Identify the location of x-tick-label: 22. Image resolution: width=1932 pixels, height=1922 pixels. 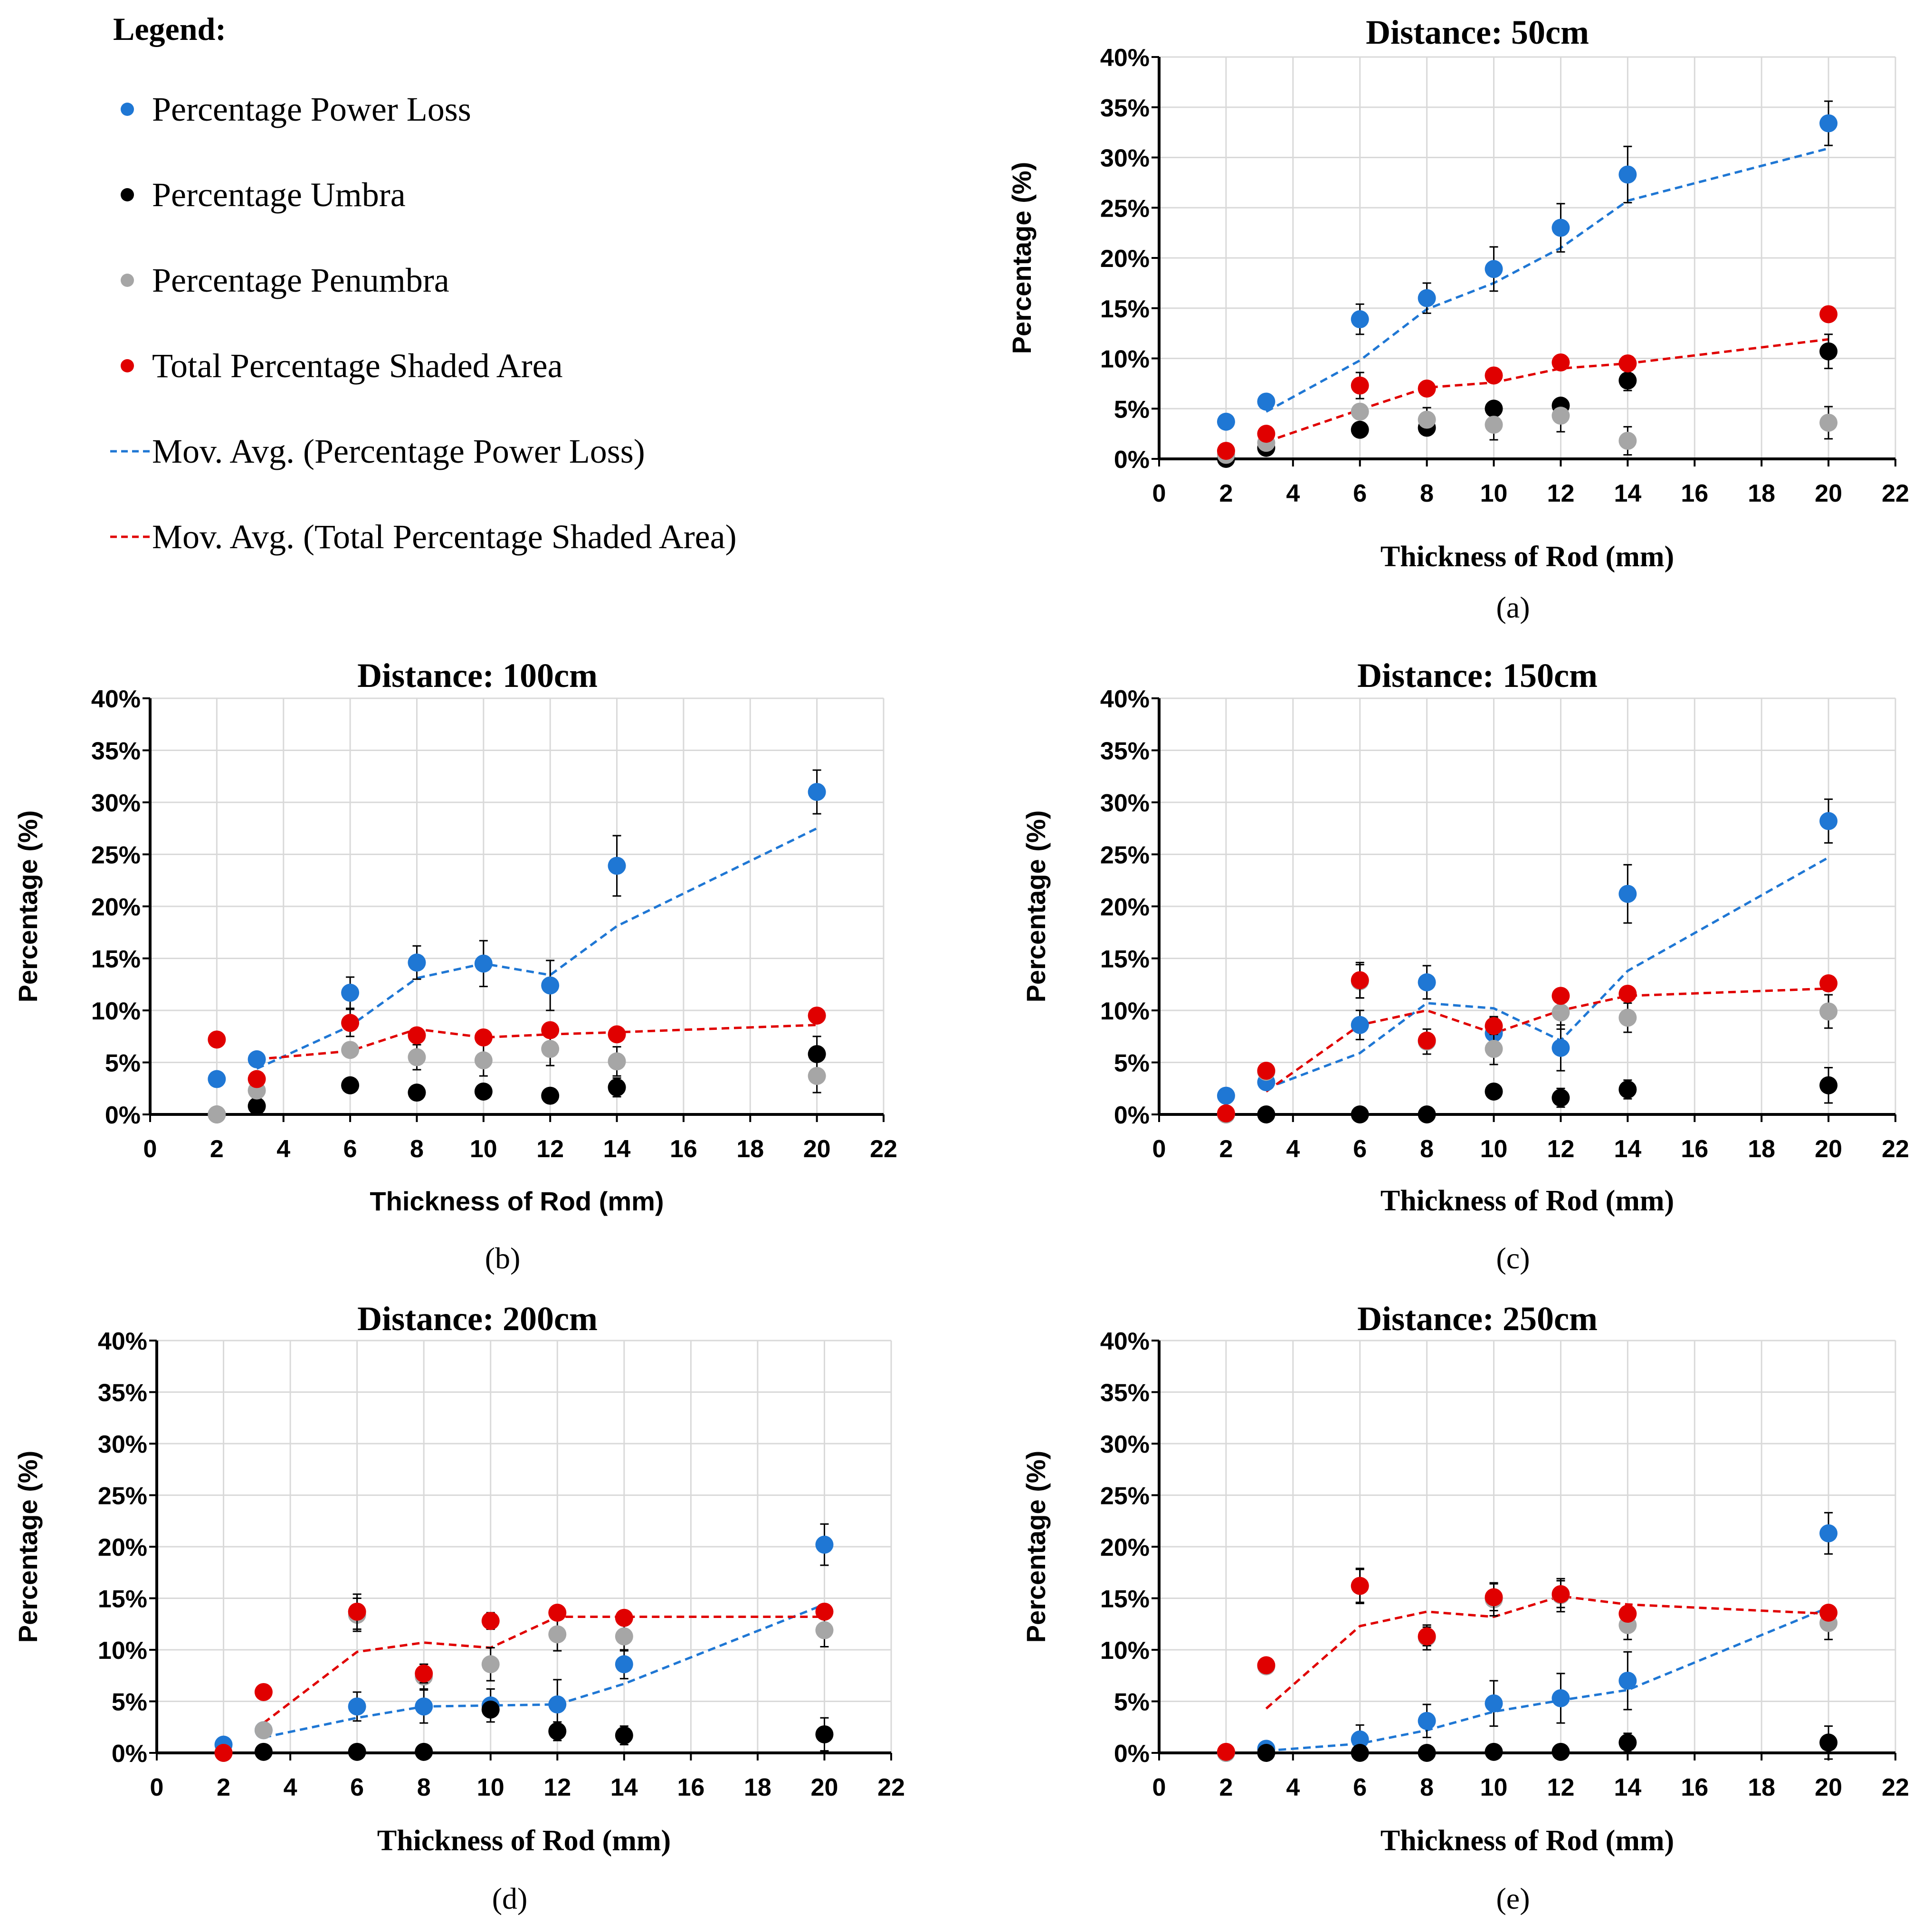
(891, 1787).